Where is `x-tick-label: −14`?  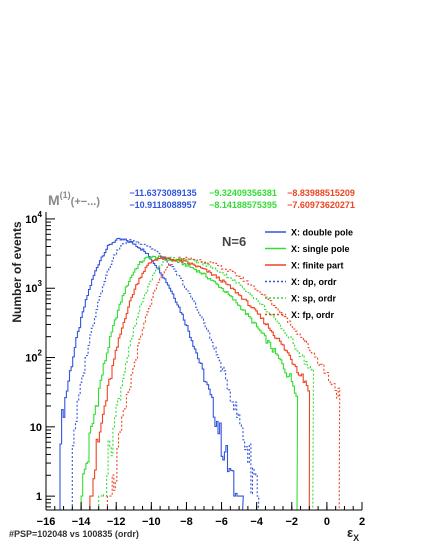 x-tick-label: −14 is located at coordinates (82, 522).